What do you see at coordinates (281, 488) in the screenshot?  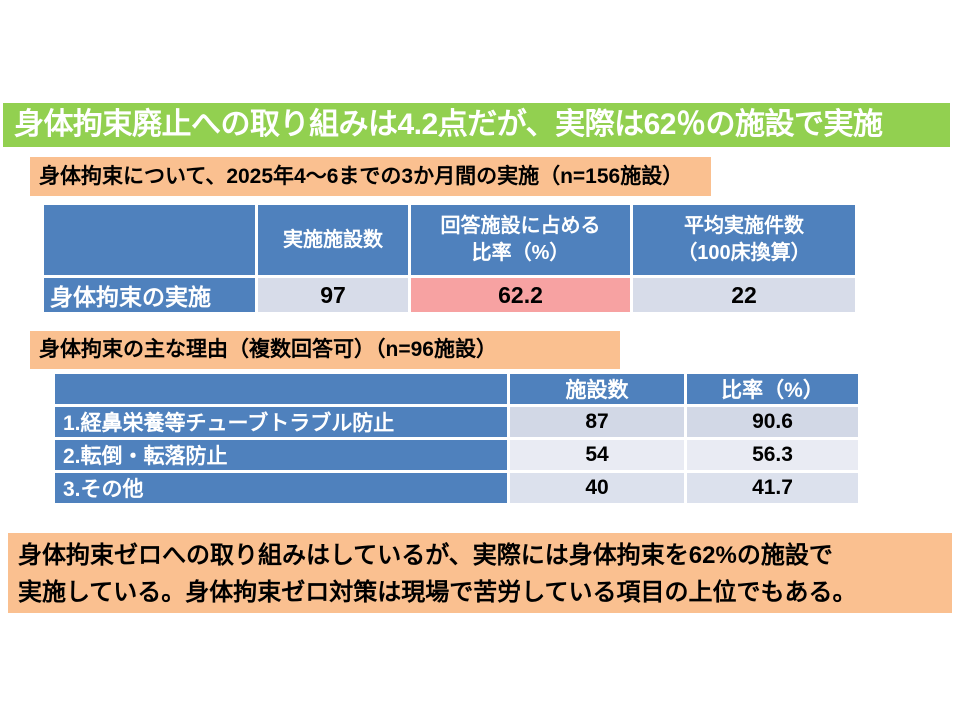 I see `t2-row3-label: 3.その他` at bounding box center [281, 488].